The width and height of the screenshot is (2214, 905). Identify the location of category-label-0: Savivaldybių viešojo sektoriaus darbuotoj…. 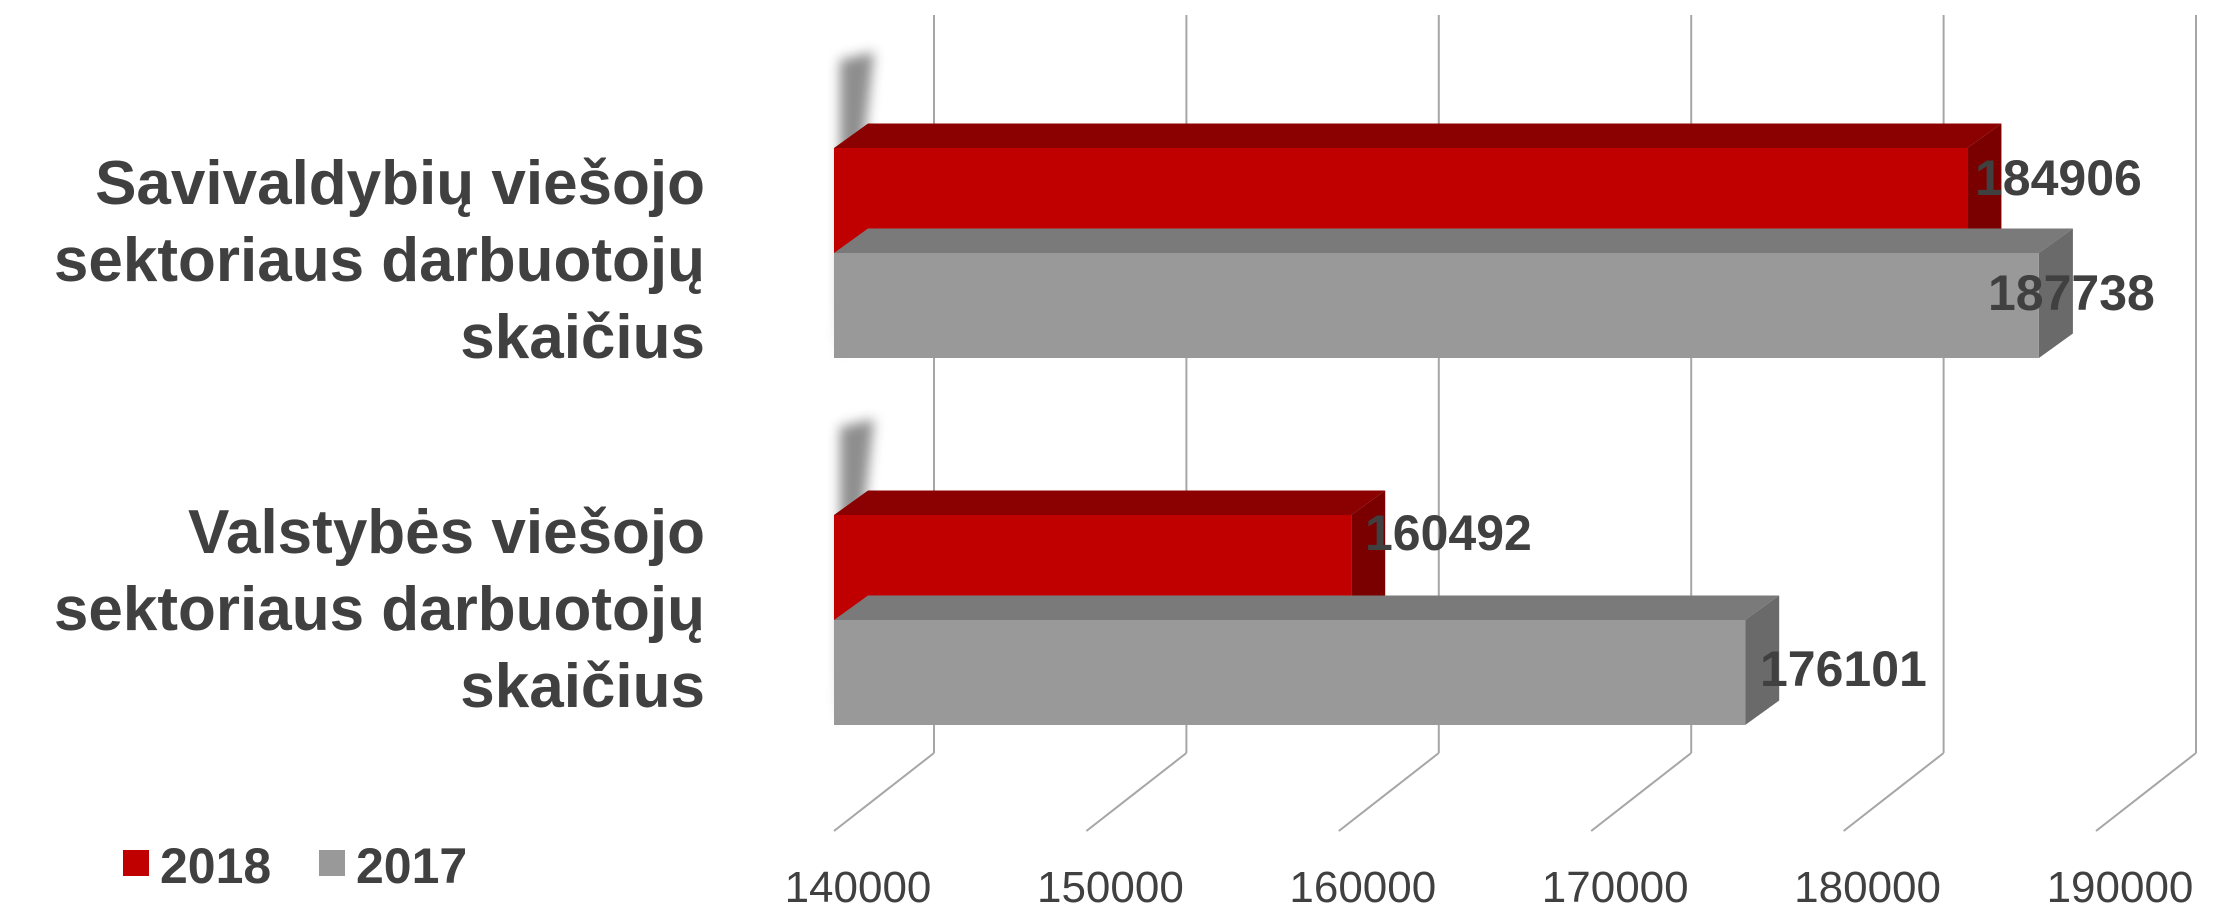
(379, 260).